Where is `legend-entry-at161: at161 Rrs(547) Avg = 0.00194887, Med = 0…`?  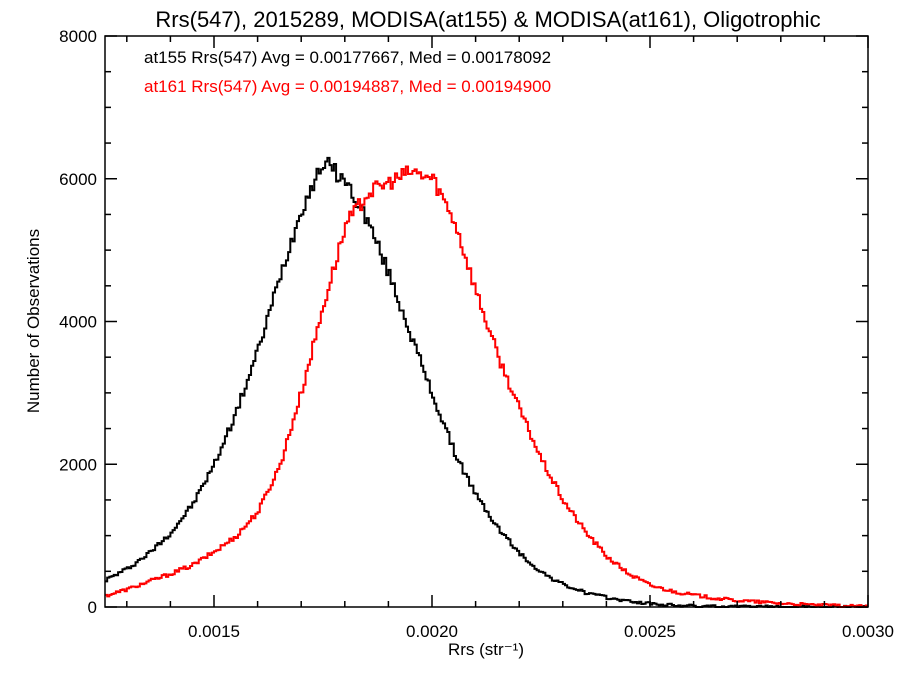 legend-entry-at161: at161 Rrs(547) Avg = 0.00194887, Med = 0… is located at coordinates (347, 86).